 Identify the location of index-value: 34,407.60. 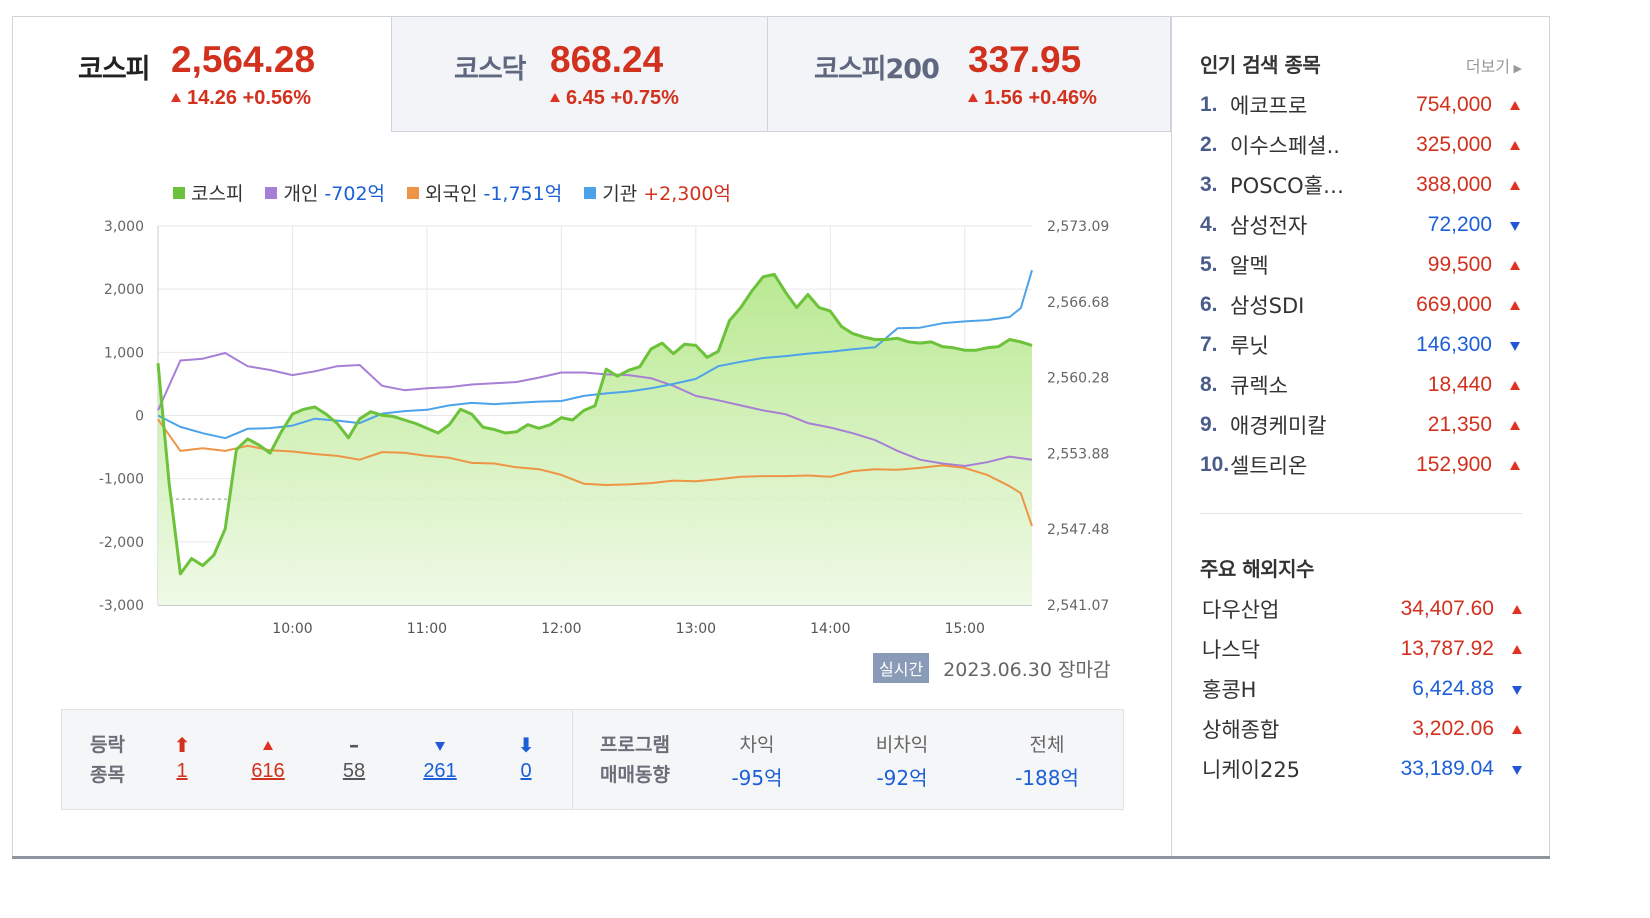
(1447, 608).